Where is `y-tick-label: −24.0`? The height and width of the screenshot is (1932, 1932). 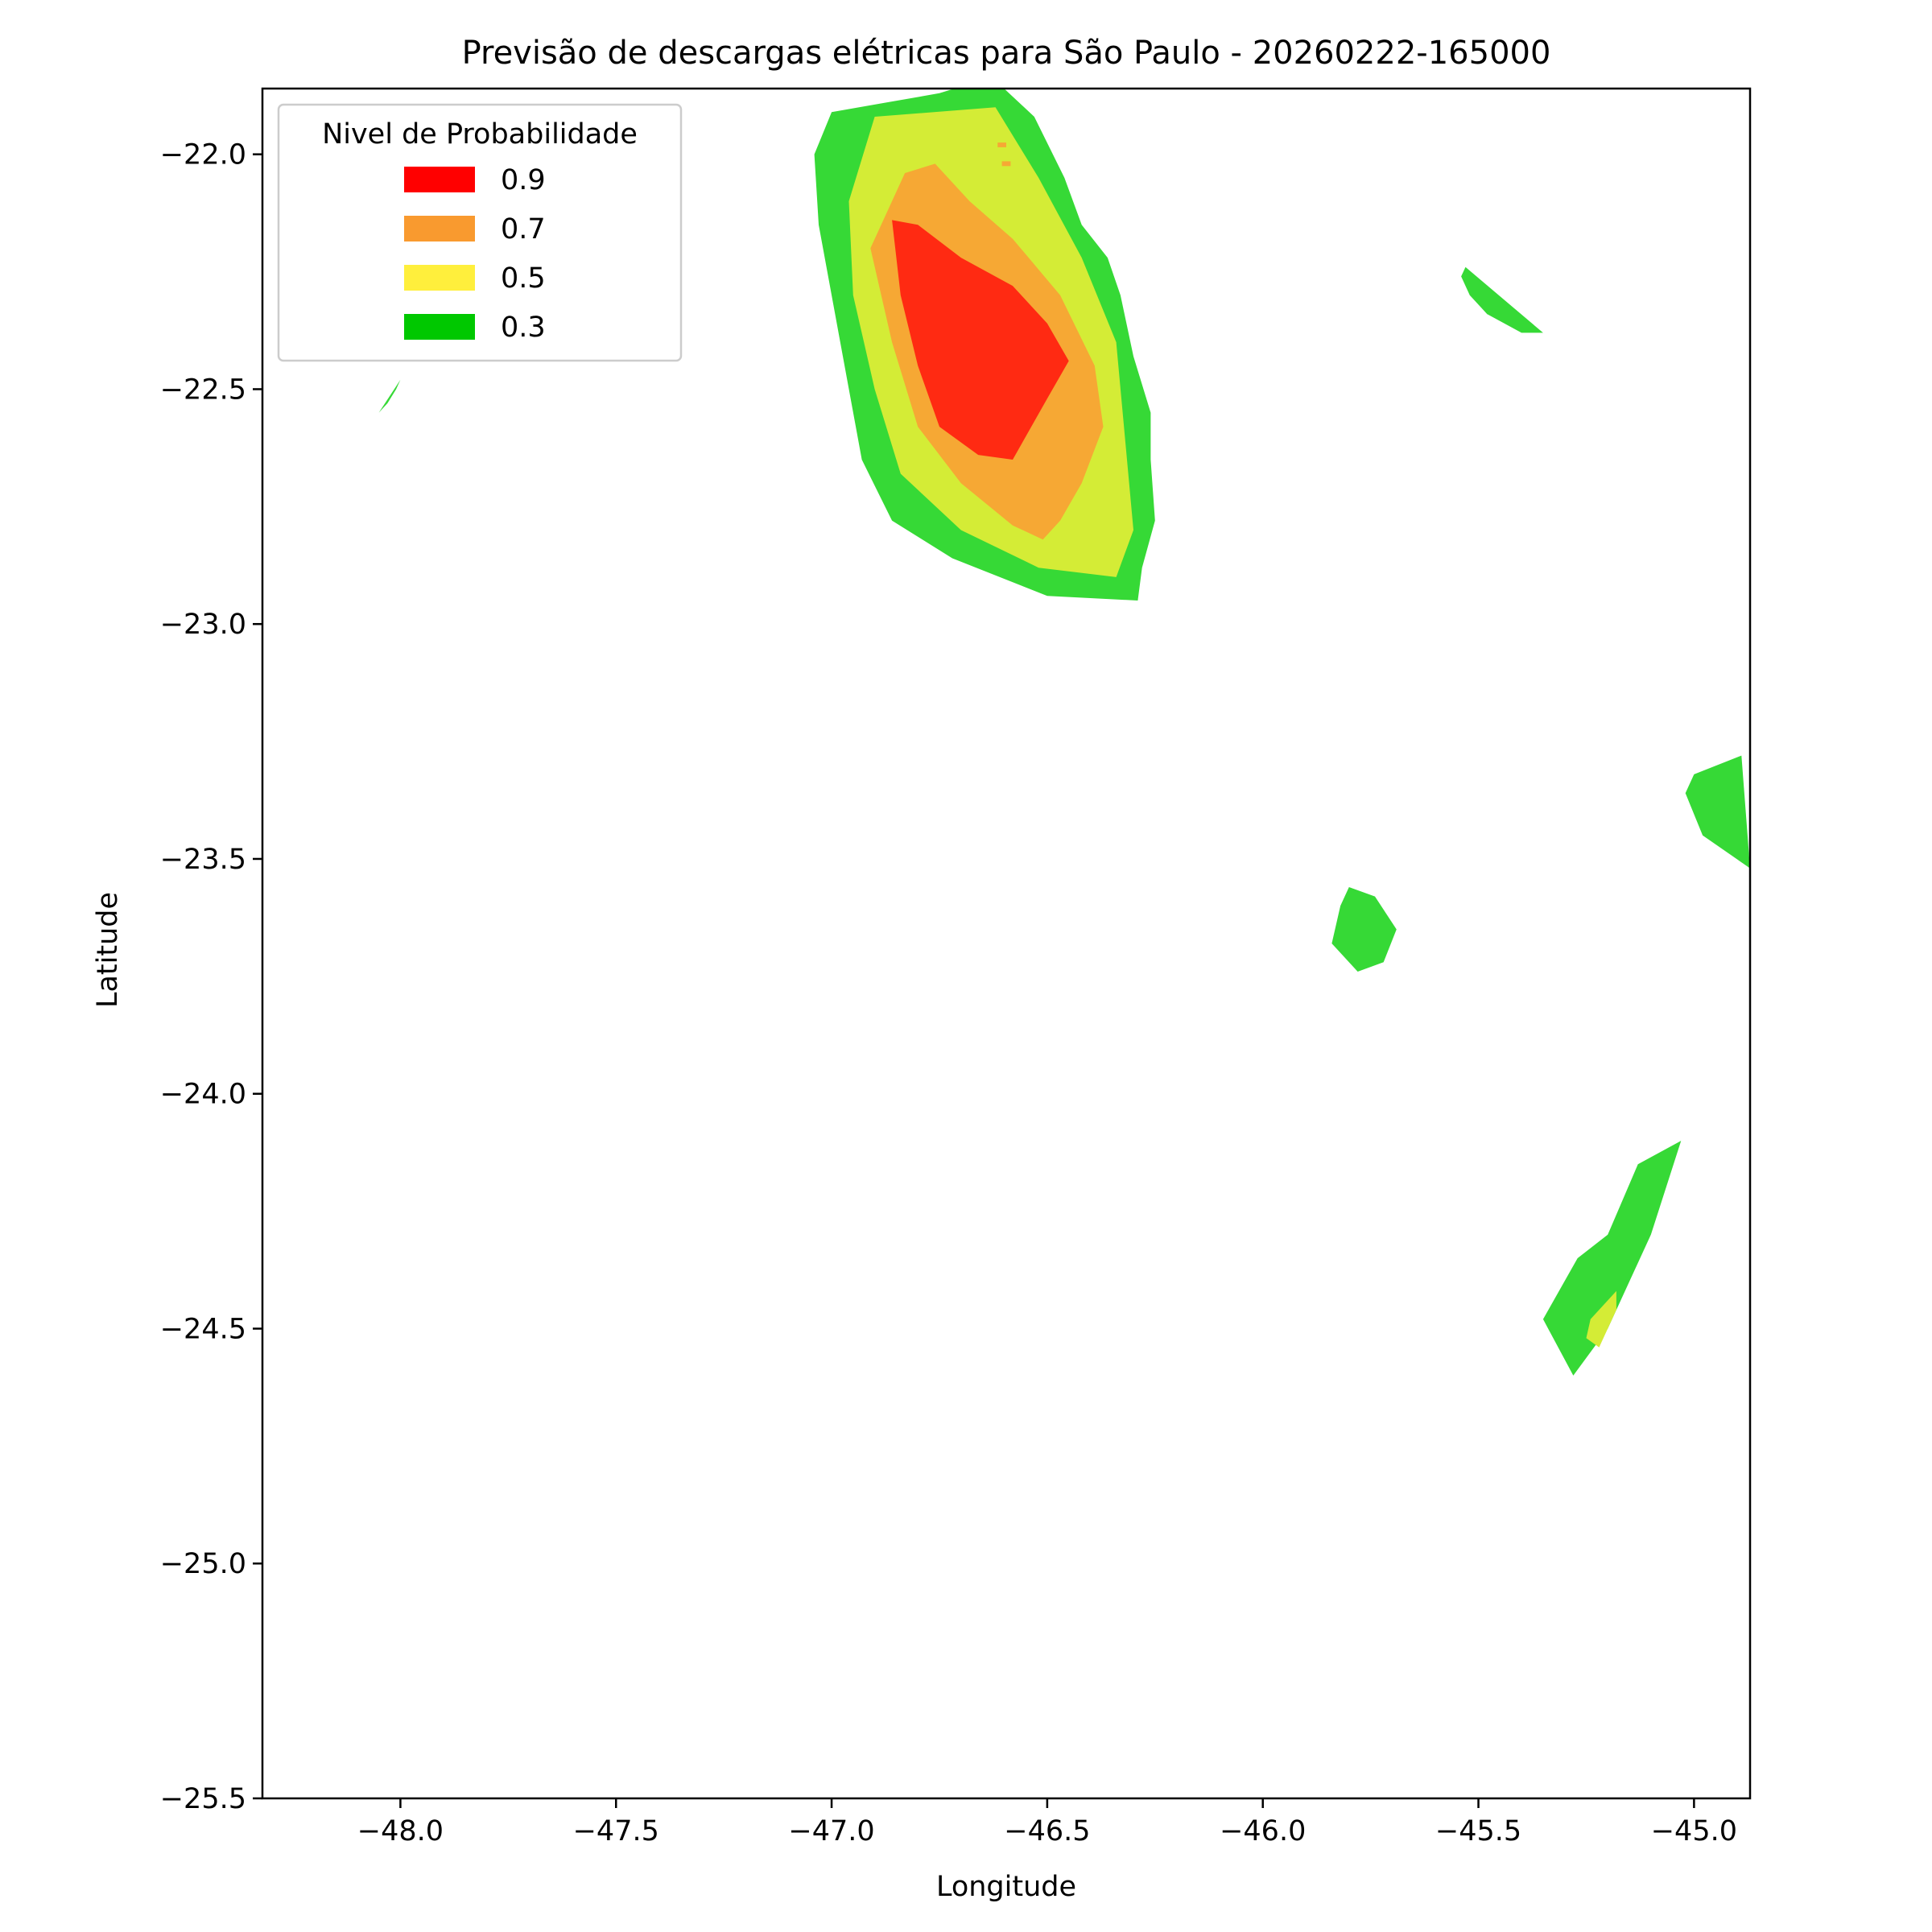
y-tick-label: −24.0 is located at coordinates (203, 1095).